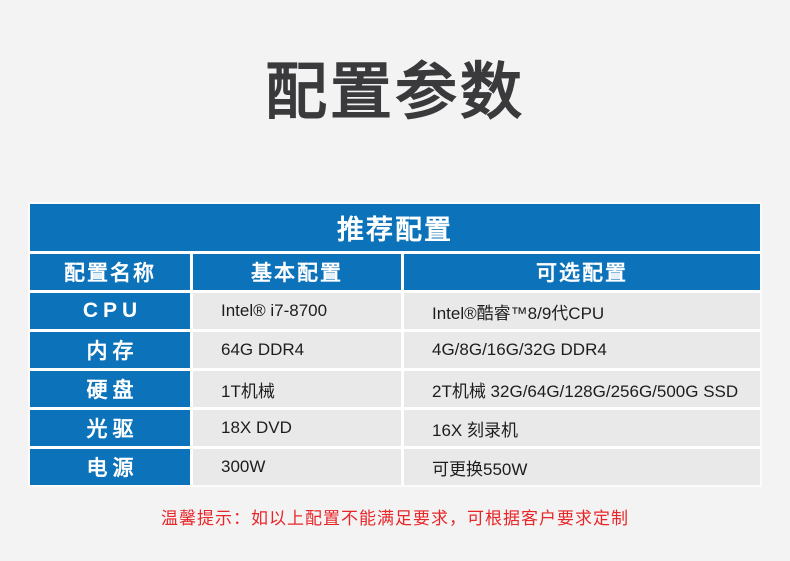 The width and height of the screenshot is (790, 561). What do you see at coordinates (297, 272) in the screenshot?
I see `column-header-basic-config: 基本配置` at bounding box center [297, 272].